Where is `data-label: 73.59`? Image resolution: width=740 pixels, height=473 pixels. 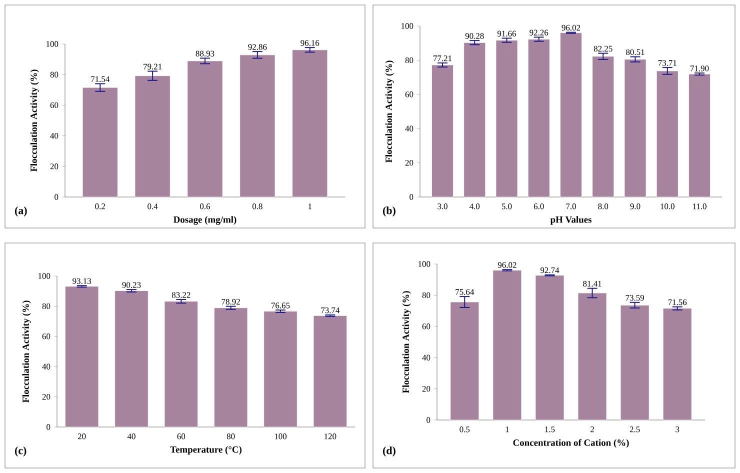
data-label: 73.59 is located at coordinates (635, 297).